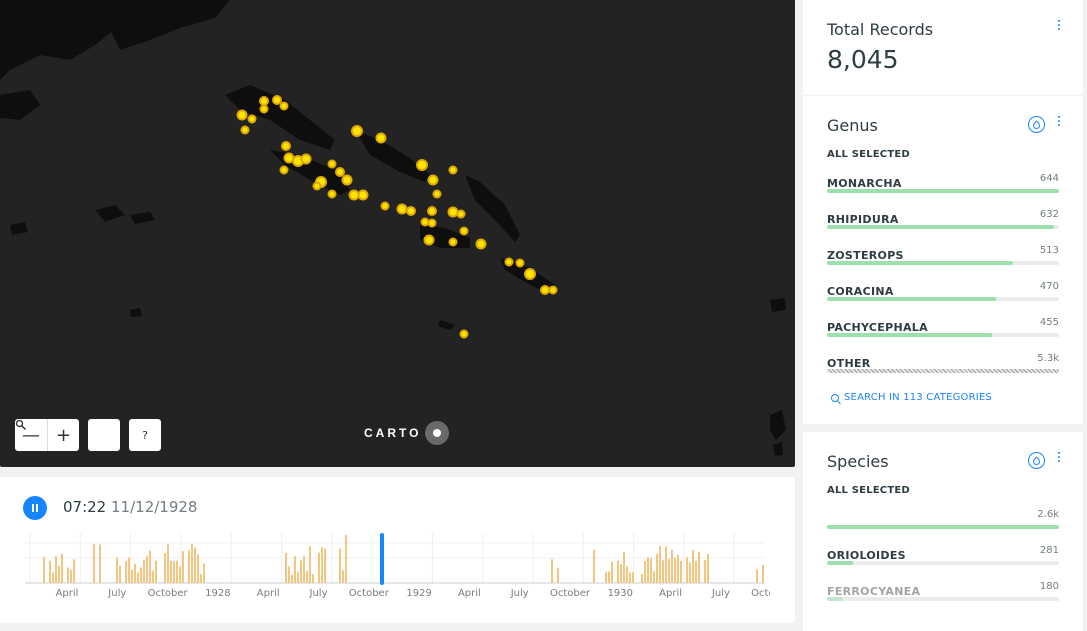 The image size is (1087, 631). I want to click on zoom-in-button: +, so click(63, 435).